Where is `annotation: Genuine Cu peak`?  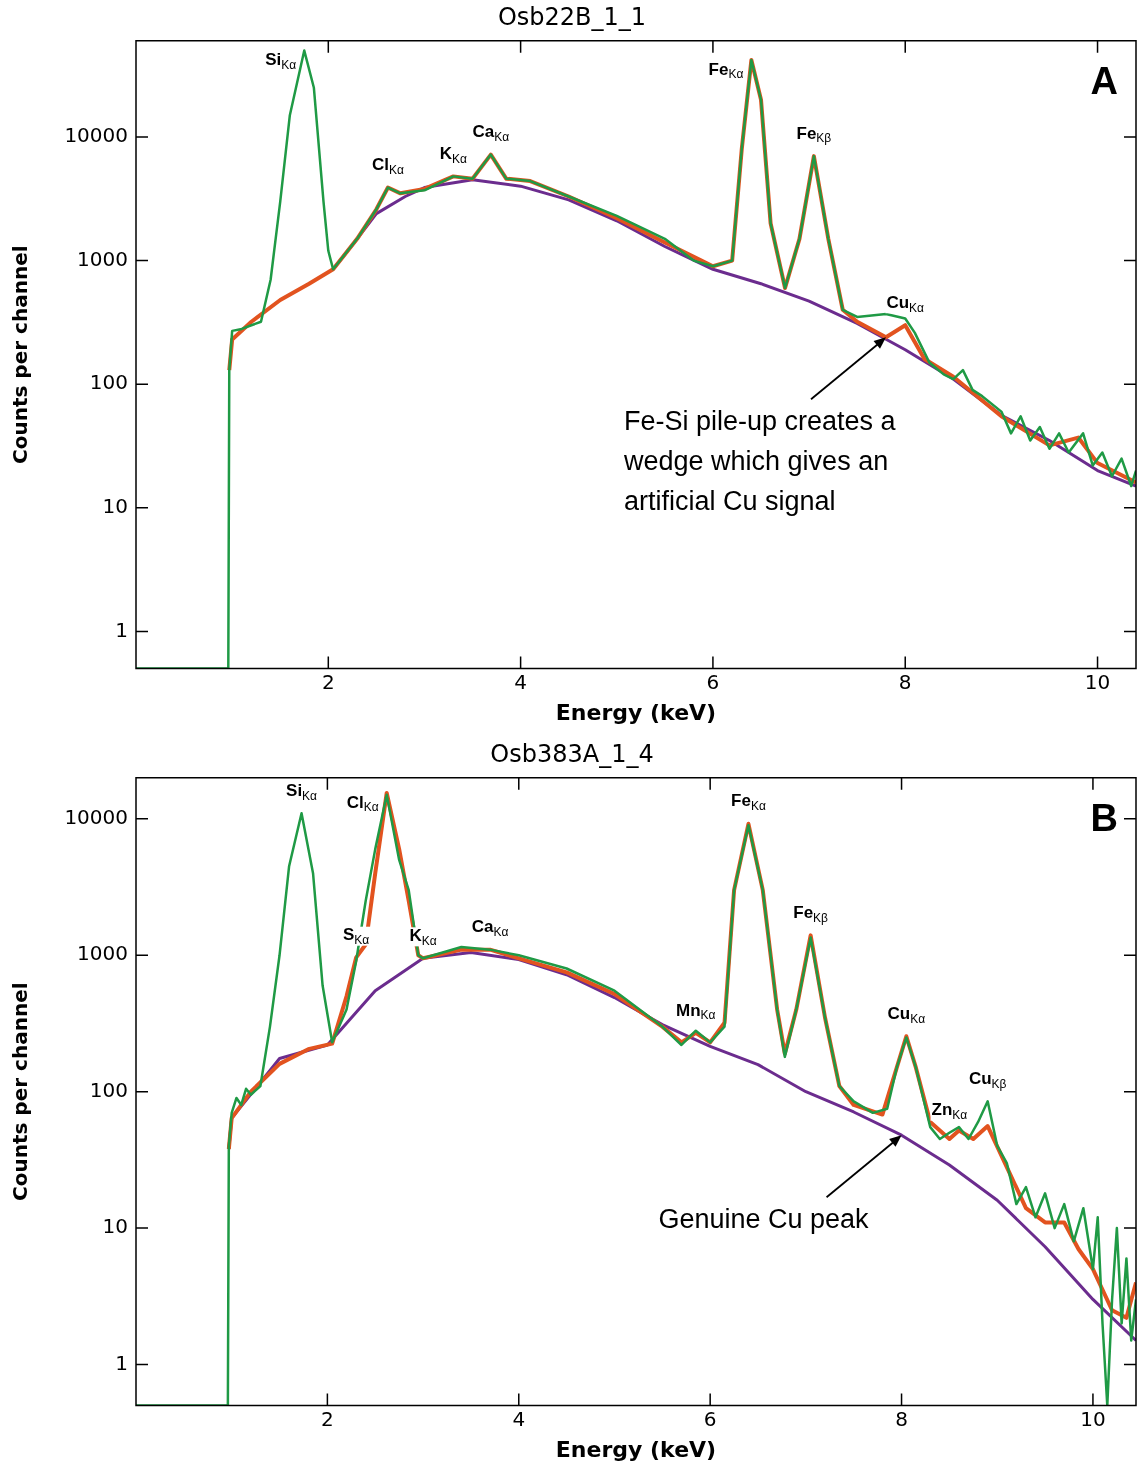
annotation: Genuine Cu peak is located at coordinates (764, 1219).